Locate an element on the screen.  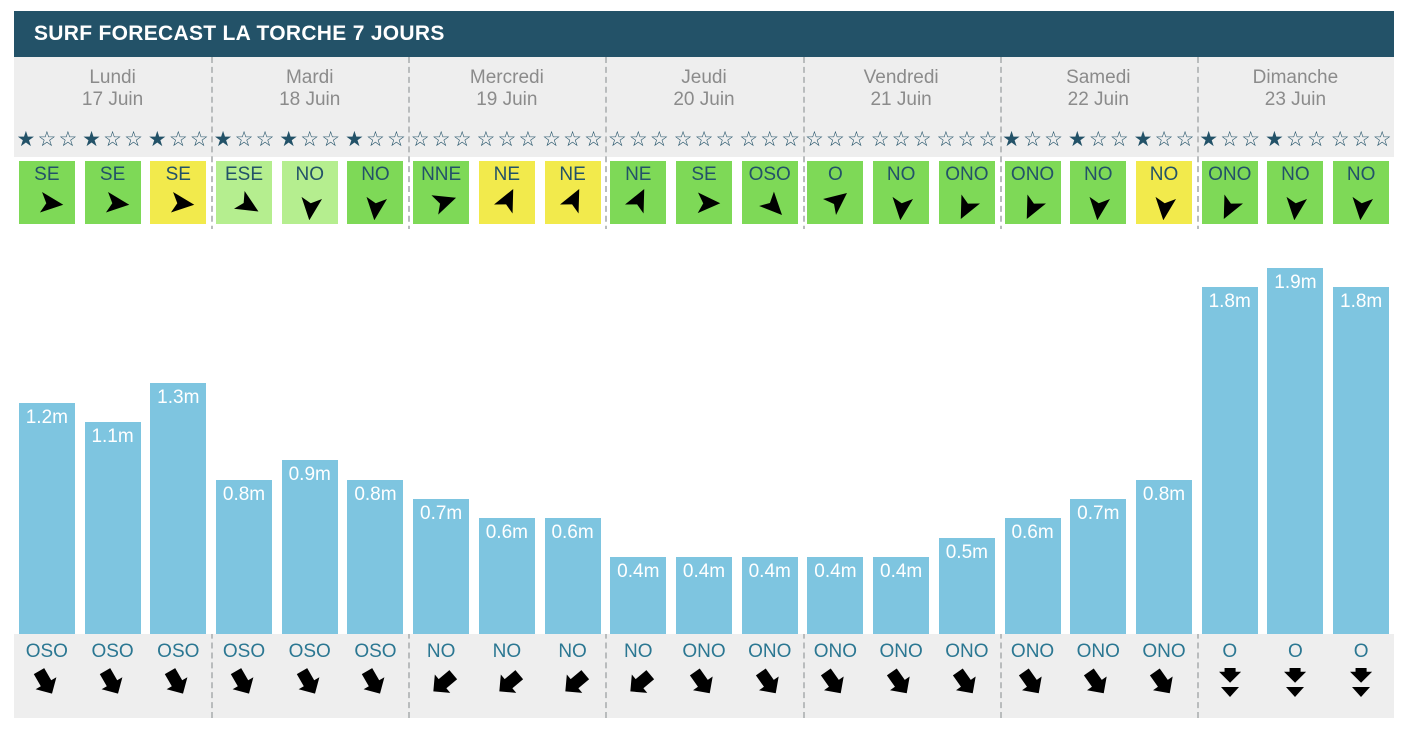
wave-bar: 1.9m is located at coordinates (1295, 451).